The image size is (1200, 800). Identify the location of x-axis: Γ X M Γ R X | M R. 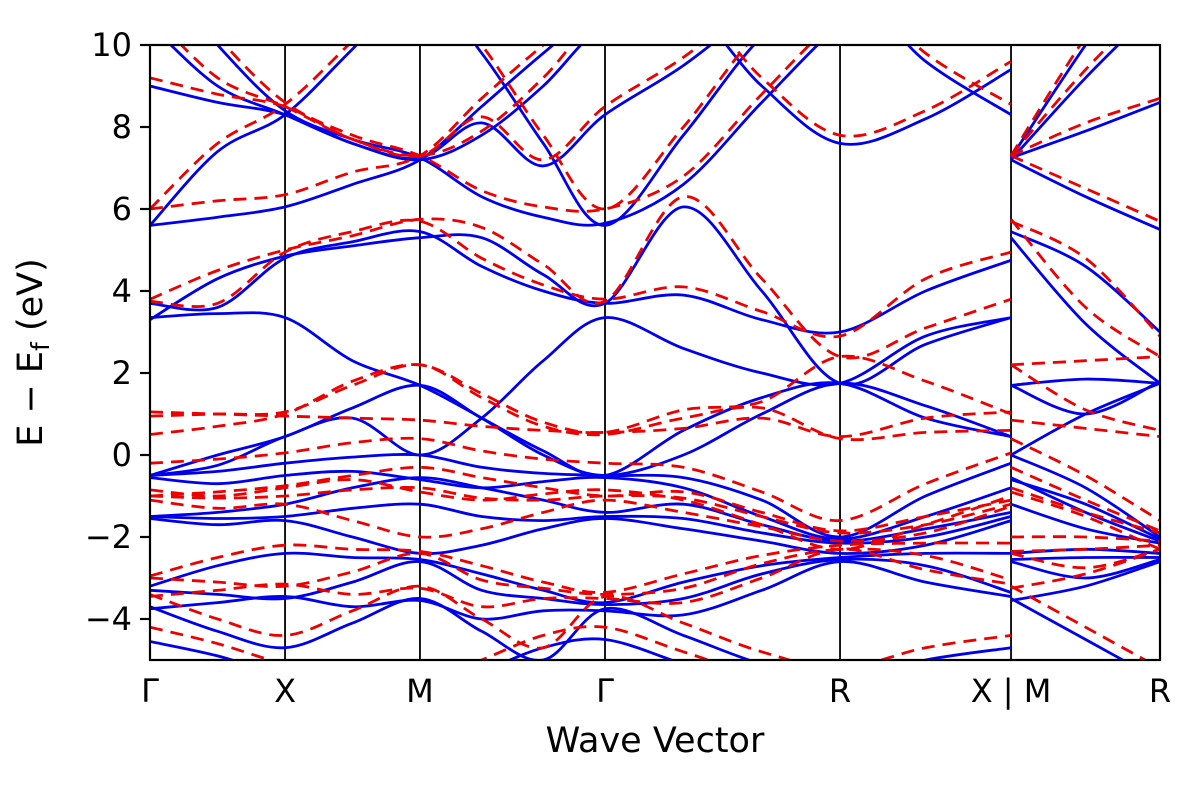
(656, 691).